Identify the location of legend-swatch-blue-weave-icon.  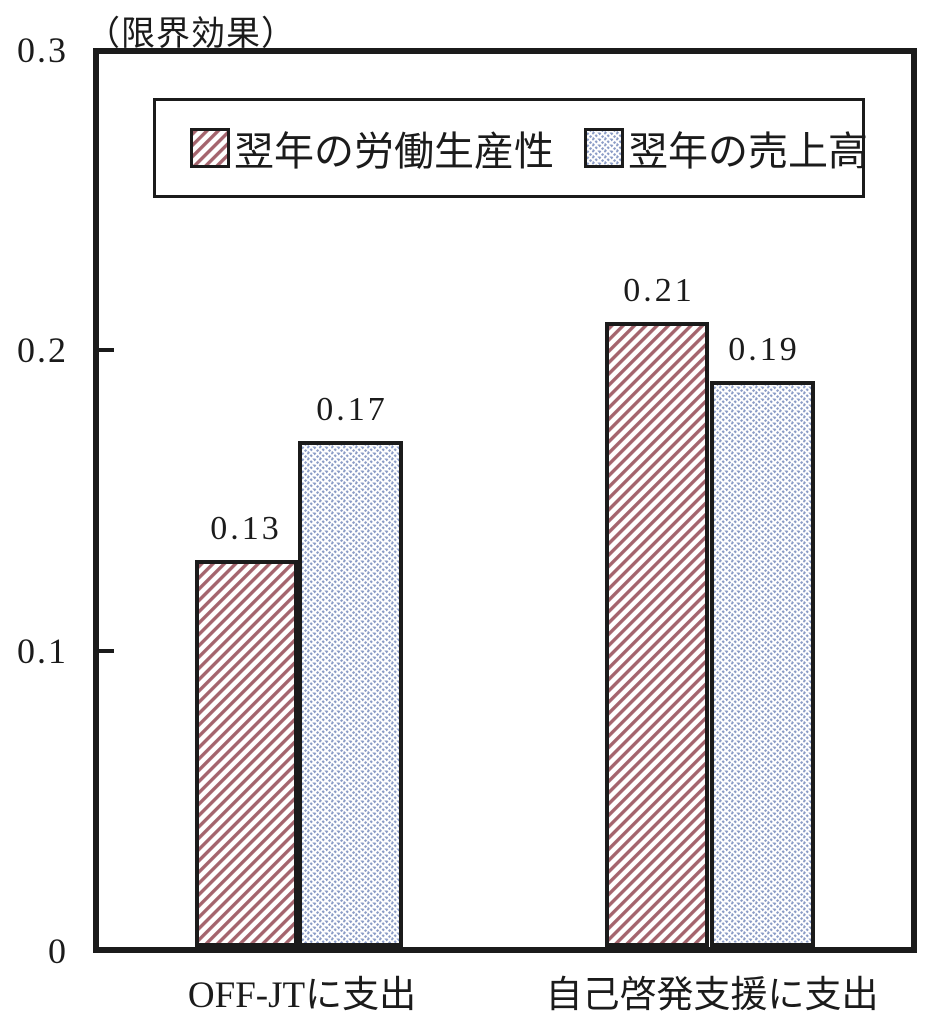
(604, 148).